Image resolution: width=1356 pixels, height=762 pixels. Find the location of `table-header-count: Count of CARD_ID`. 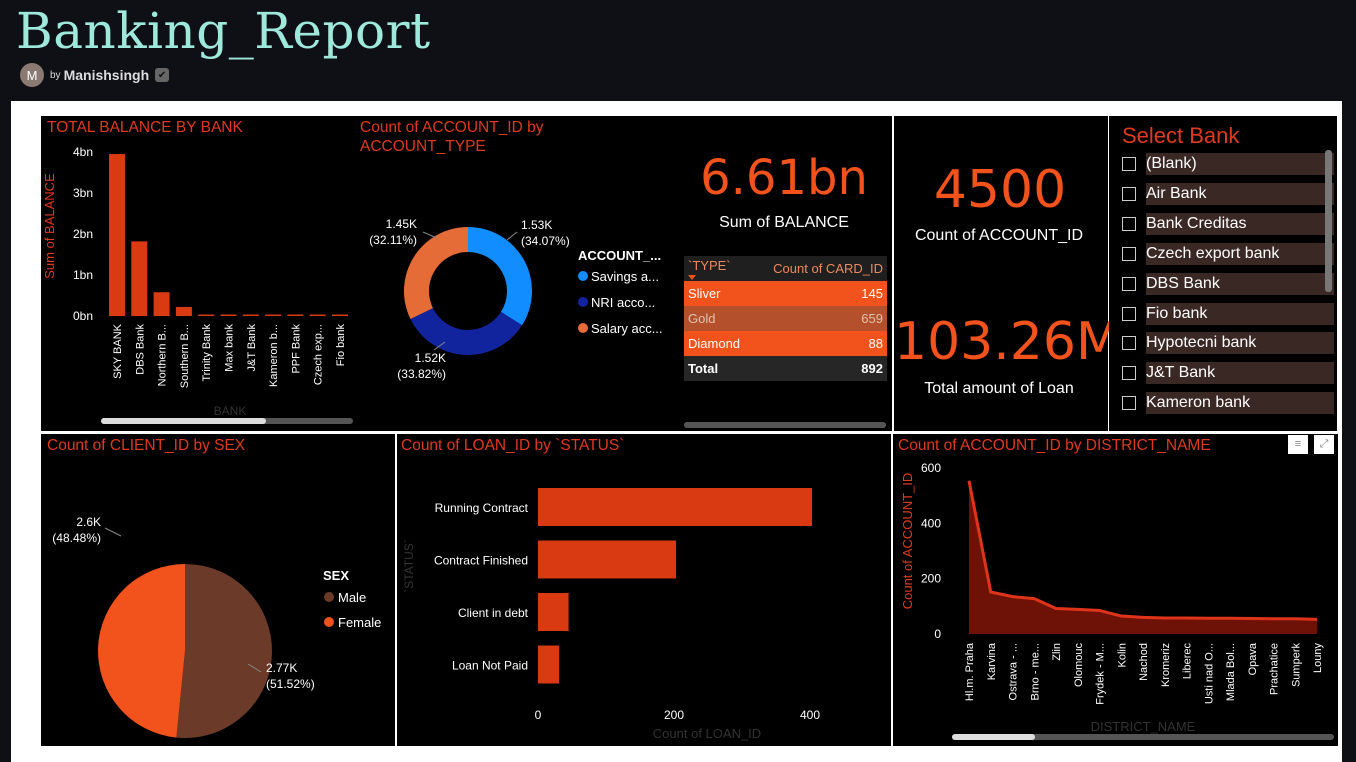

table-header-count: Count of CARD_ID is located at coordinates (828, 268).